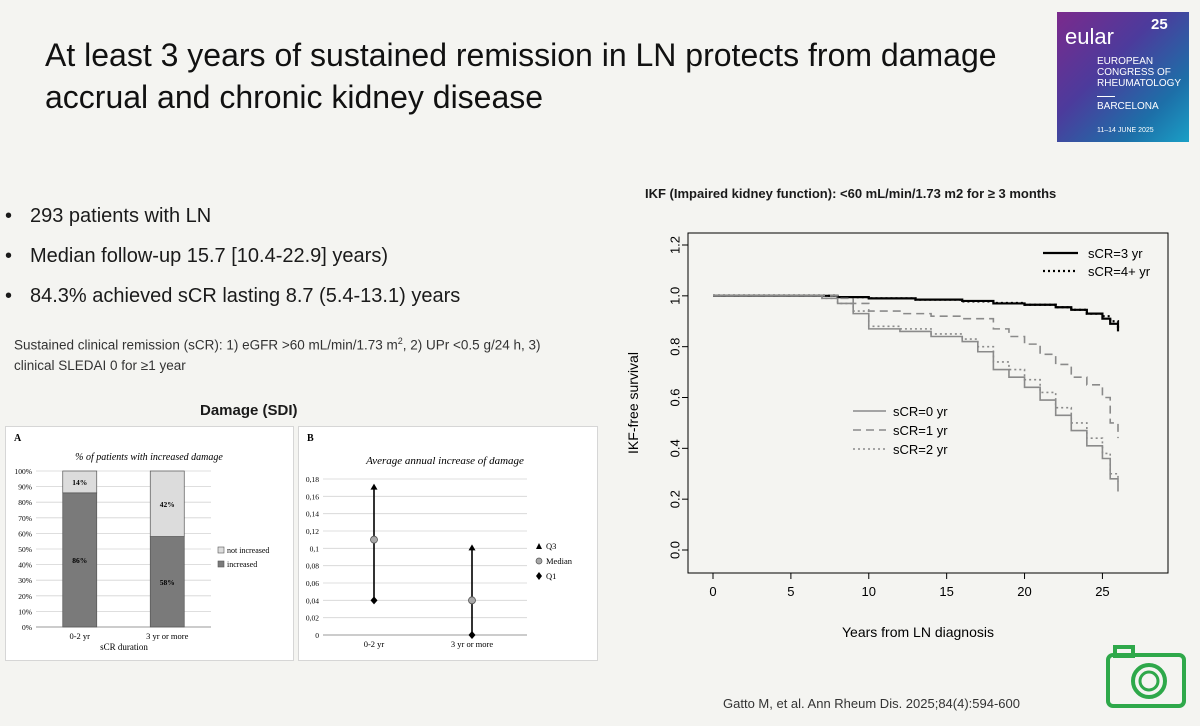  Describe the element at coordinates (712, 591) in the screenshot. I see `x-tick-label: 0` at that location.